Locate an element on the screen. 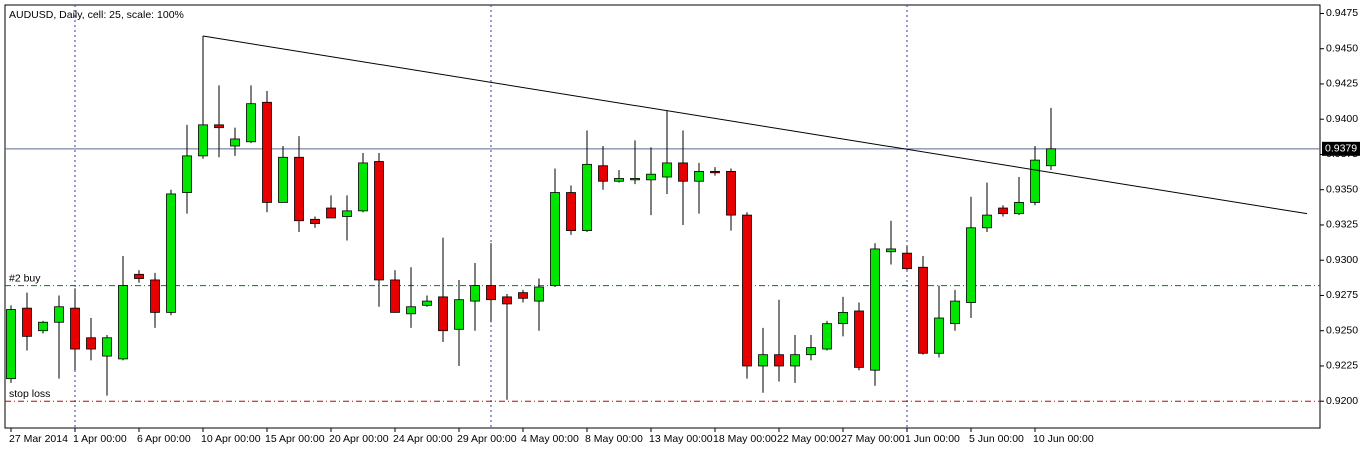 This screenshot has height=450, width=1366. x-tick-label: 5 Jun 00:00 is located at coordinates (996, 439).